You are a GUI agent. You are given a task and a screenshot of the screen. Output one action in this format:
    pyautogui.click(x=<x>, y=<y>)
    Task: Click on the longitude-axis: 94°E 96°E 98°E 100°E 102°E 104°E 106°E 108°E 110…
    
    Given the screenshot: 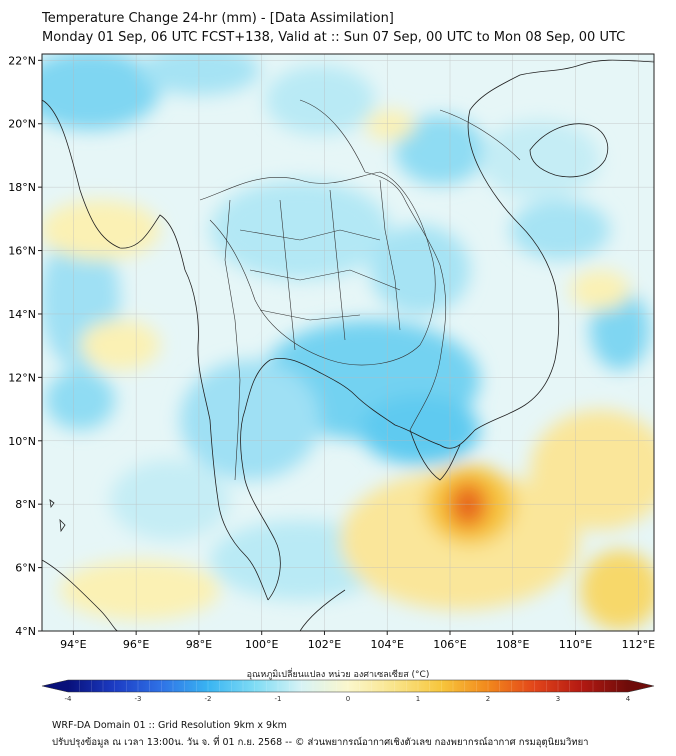 What is the action you would take?
    pyautogui.click(x=357, y=641)
    